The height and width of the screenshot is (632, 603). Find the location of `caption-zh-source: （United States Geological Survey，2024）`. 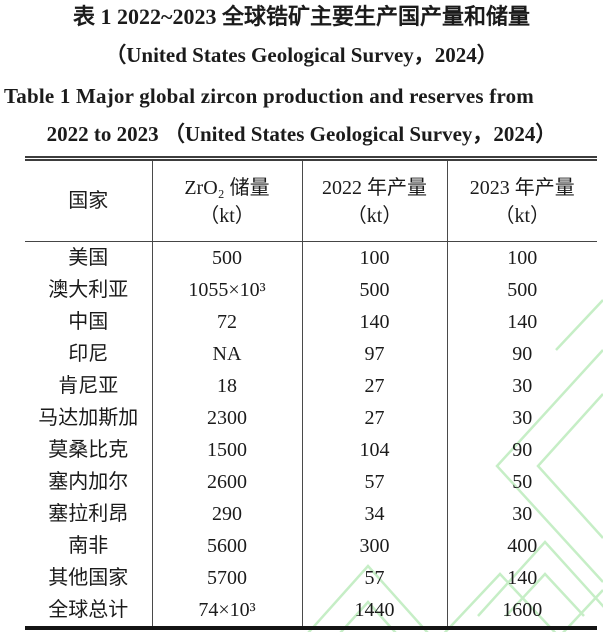

caption-zh-source: （United States Geological Survey，2024） is located at coordinates (301, 55).